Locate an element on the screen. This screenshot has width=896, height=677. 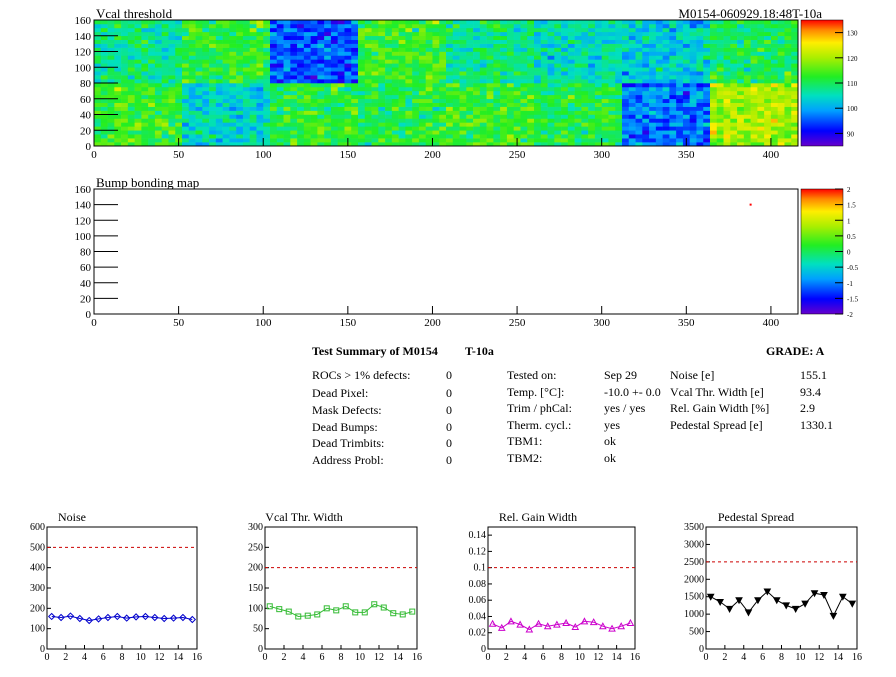
x-tick-label: 6 is located at coordinates (103, 657).